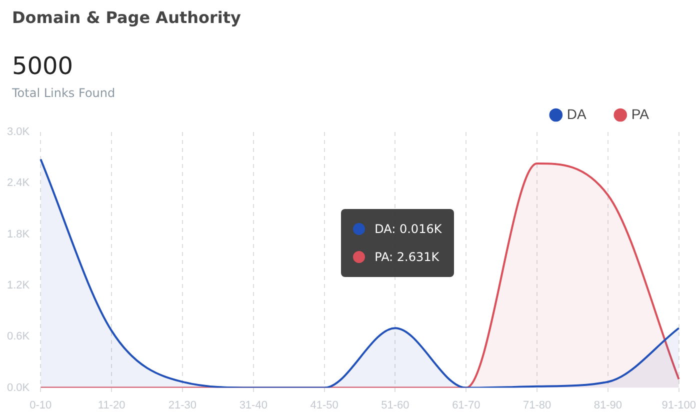  What do you see at coordinates (324, 405) in the screenshot?
I see `x-tick-label: 41-50` at bounding box center [324, 405].